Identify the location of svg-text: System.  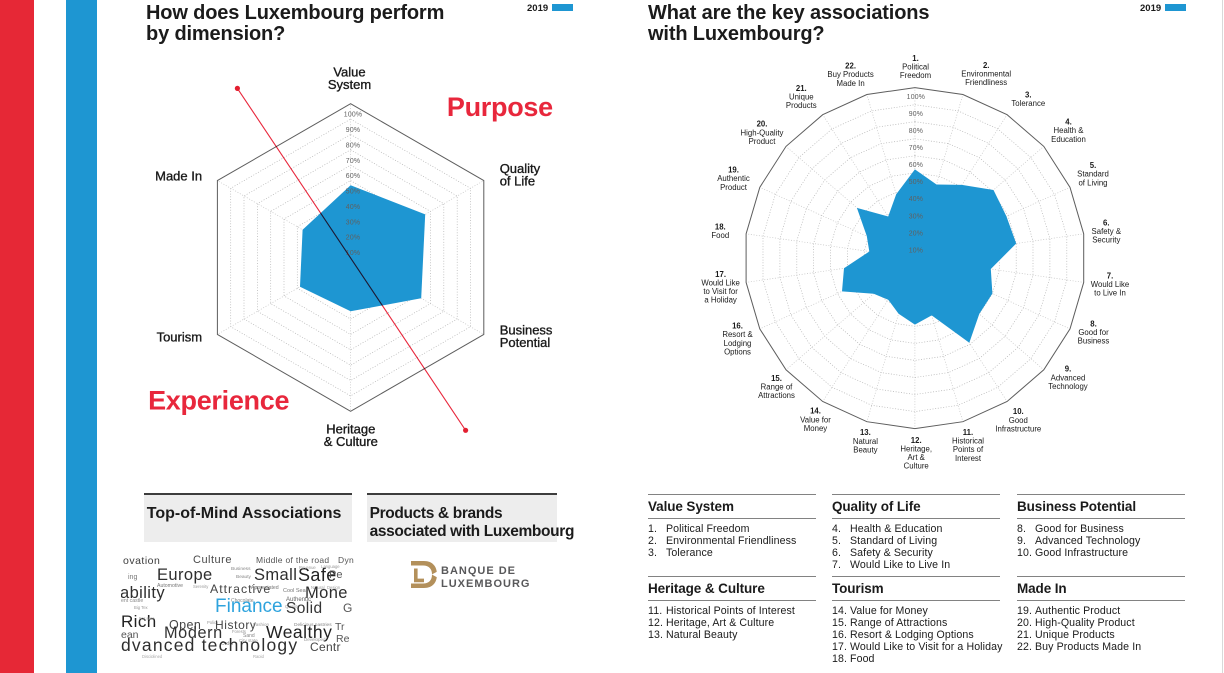
(349, 84).